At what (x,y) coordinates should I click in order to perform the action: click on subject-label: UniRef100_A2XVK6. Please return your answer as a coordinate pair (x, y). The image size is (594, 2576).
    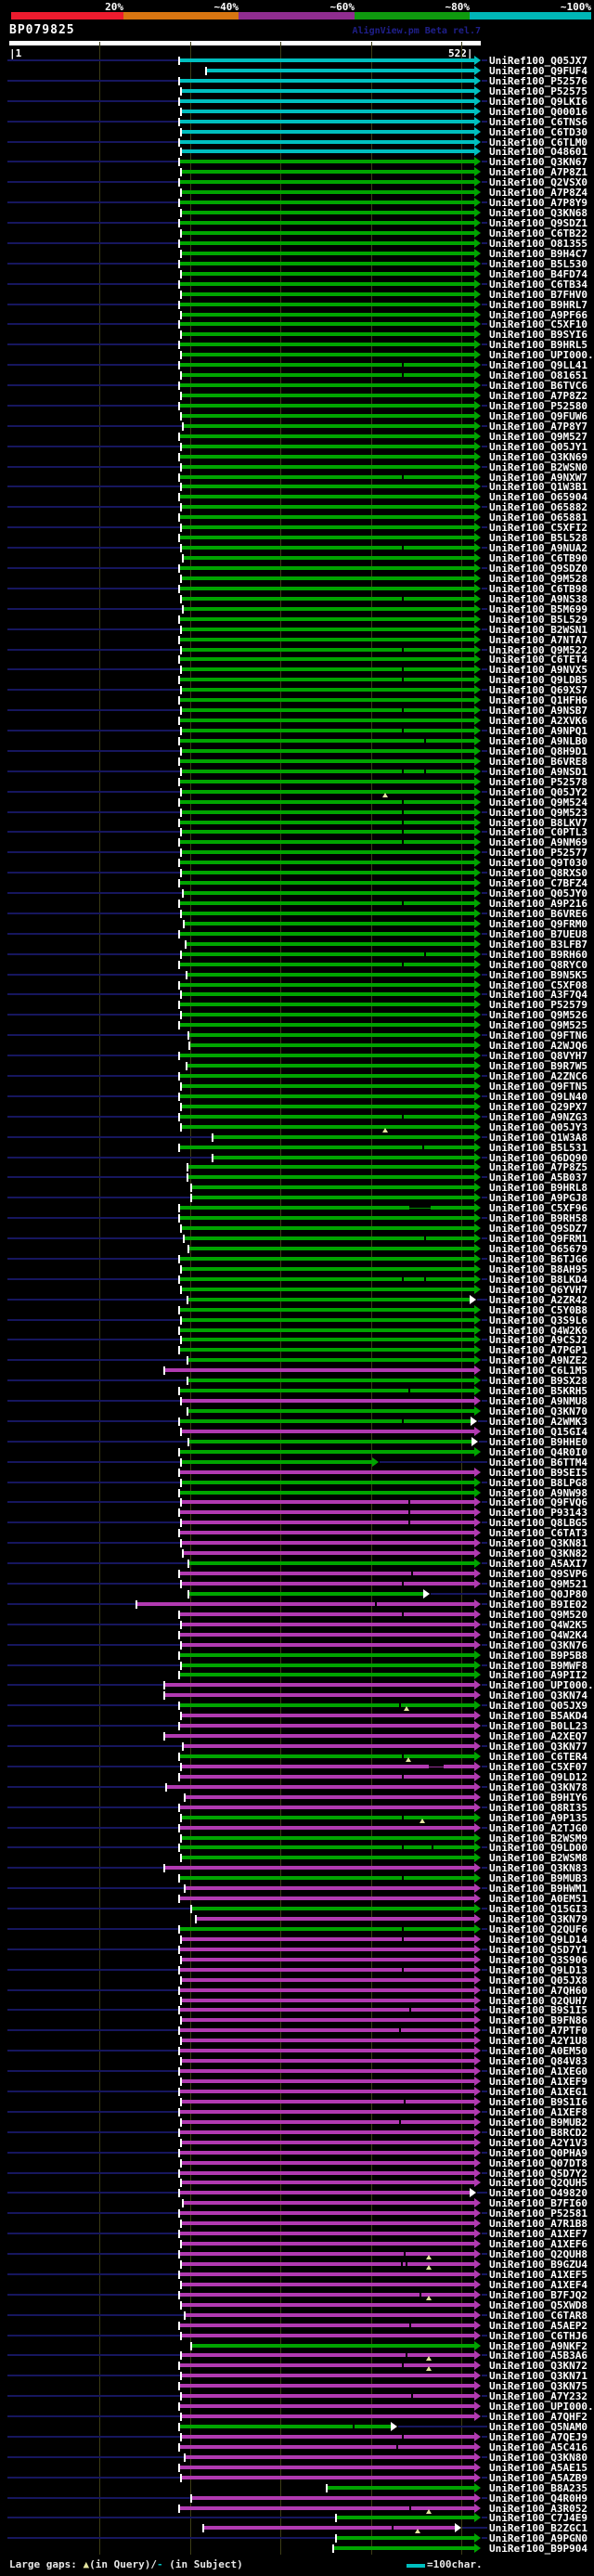
    Looking at the image, I should click on (538, 721).